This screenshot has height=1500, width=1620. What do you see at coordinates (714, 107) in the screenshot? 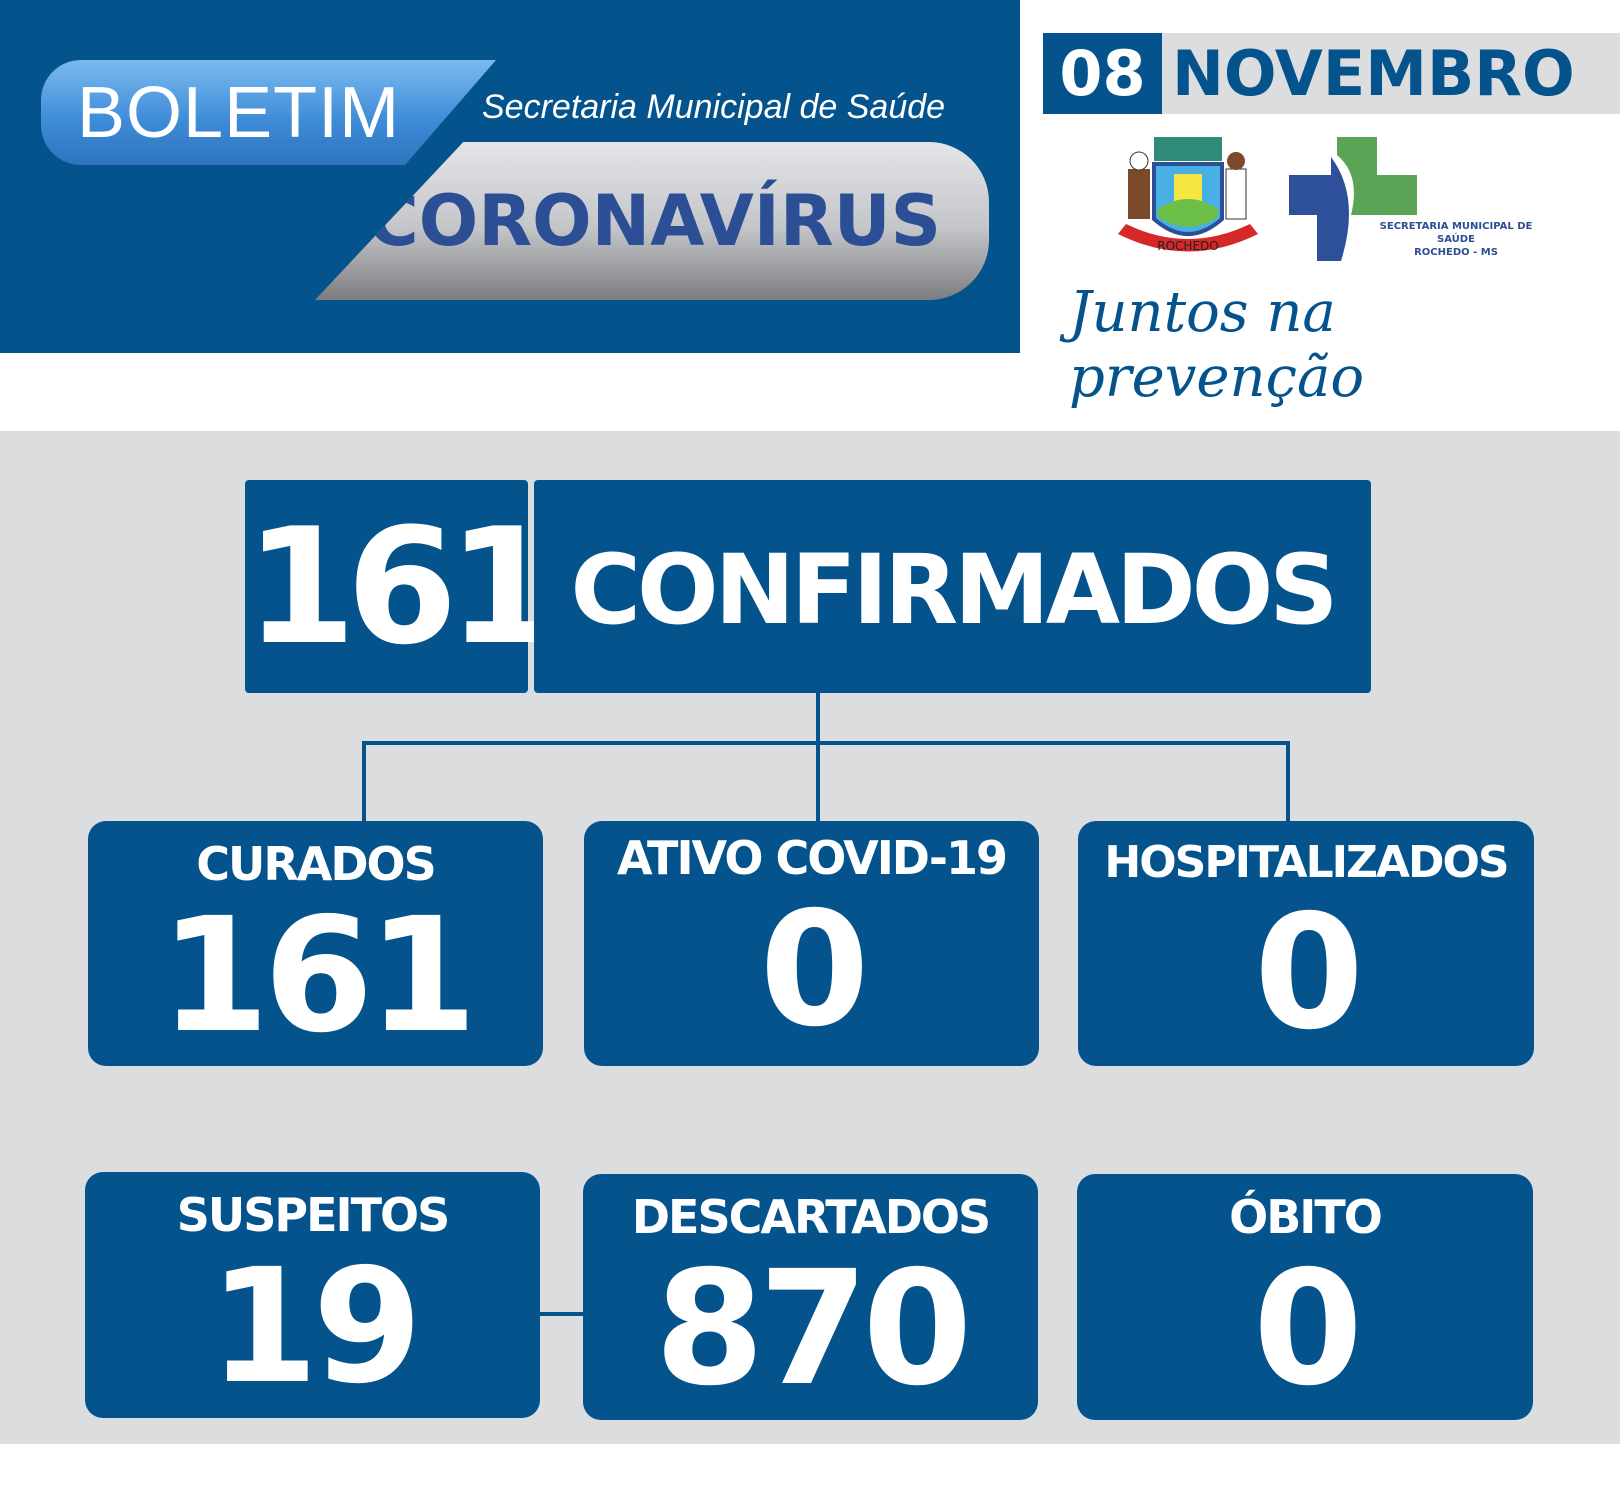
I see `secretaria-text: Secretaria Municipal de Saúde` at bounding box center [714, 107].